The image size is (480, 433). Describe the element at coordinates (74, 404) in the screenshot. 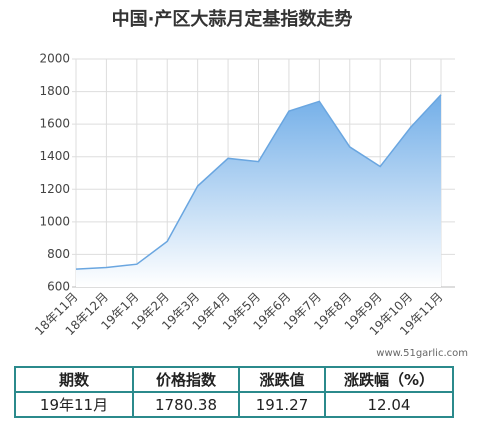

I see `cell: 19年11月` at that location.